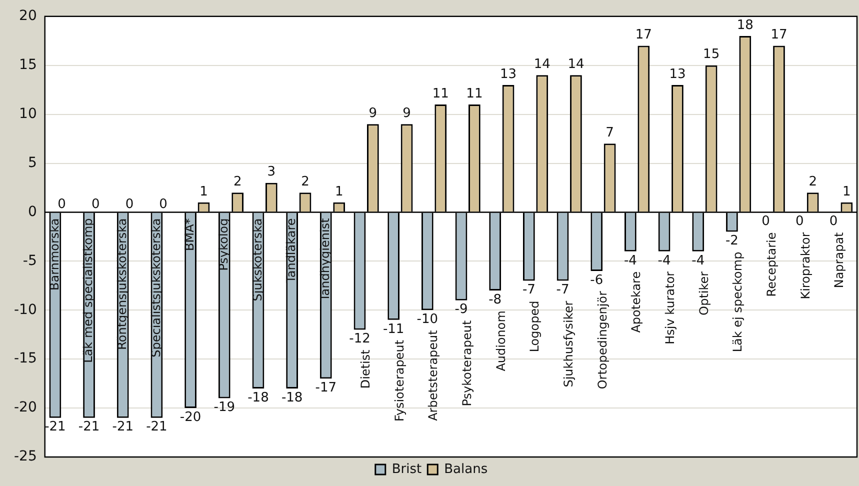  What do you see at coordinates (25, 408) in the screenshot?
I see `y-tick-label: -20` at bounding box center [25, 408].